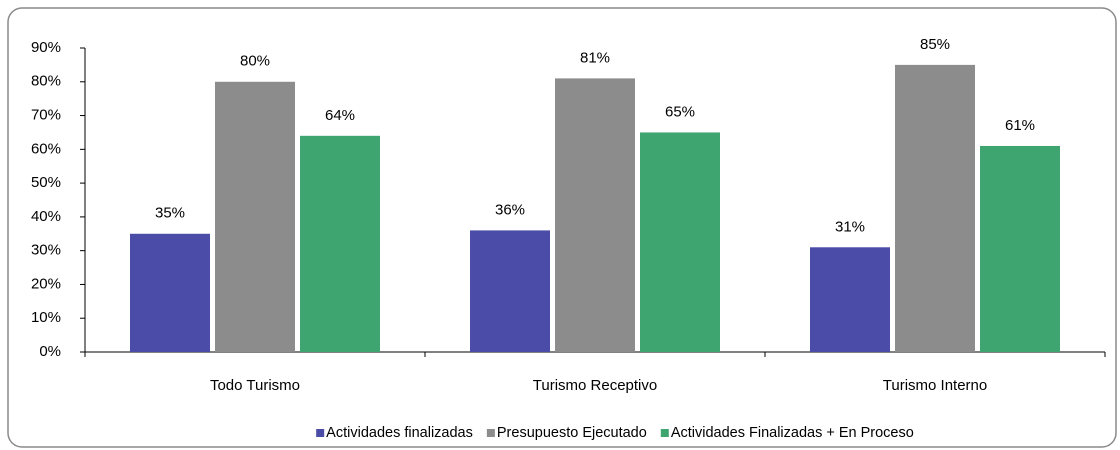 The image size is (1120, 450). What do you see at coordinates (46, 115) in the screenshot?
I see `y-tick-label: 70%` at bounding box center [46, 115].